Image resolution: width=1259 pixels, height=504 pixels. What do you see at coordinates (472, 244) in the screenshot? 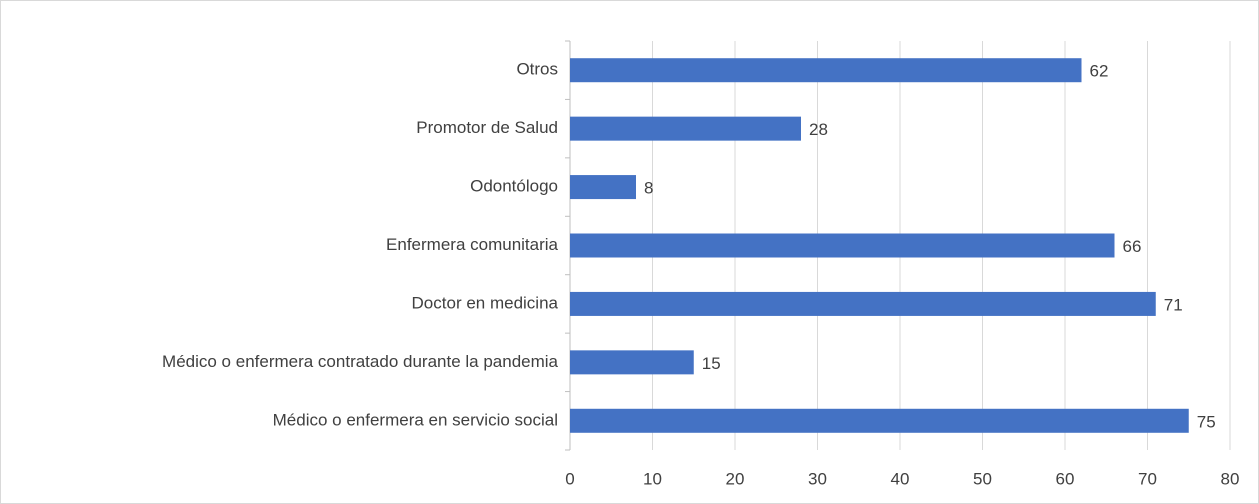
I see `y-tick-label: Enfermera comunitaria` at bounding box center [472, 244].